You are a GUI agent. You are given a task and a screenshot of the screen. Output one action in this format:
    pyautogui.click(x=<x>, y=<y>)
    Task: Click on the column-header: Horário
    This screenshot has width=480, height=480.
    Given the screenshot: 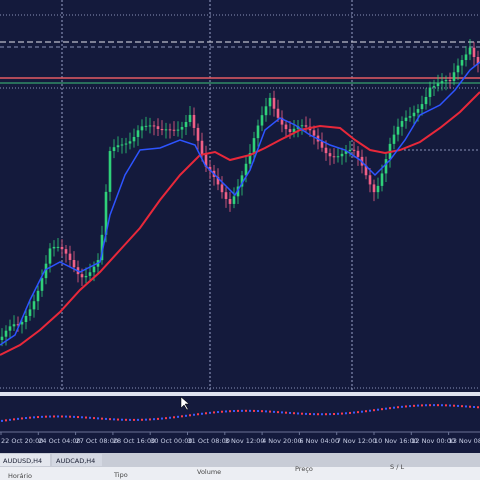 What is the action you would take?
    pyautogui.click(x=20, y=476)
    